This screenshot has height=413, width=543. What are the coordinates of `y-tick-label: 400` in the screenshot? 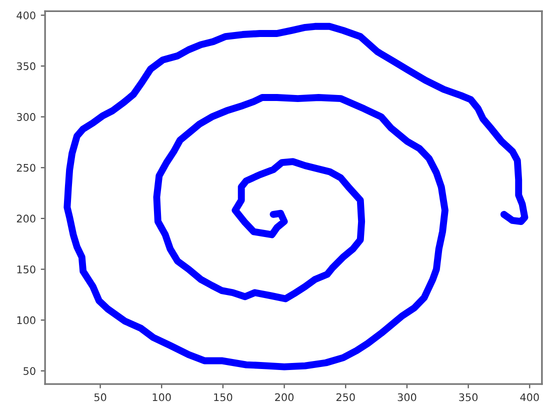 It's located at (26, 15).